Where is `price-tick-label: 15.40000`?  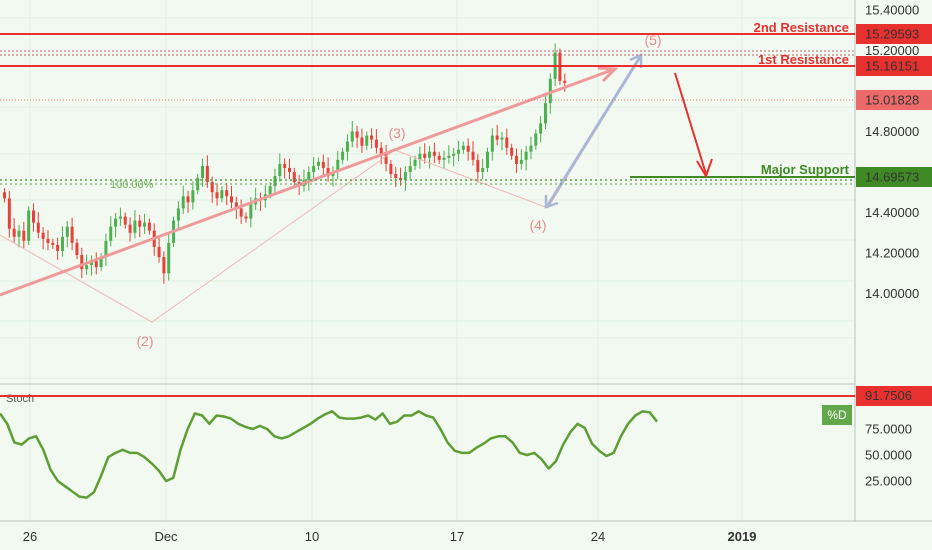 price-tick-label: 15.40000 is located at coordinates (892, 10).